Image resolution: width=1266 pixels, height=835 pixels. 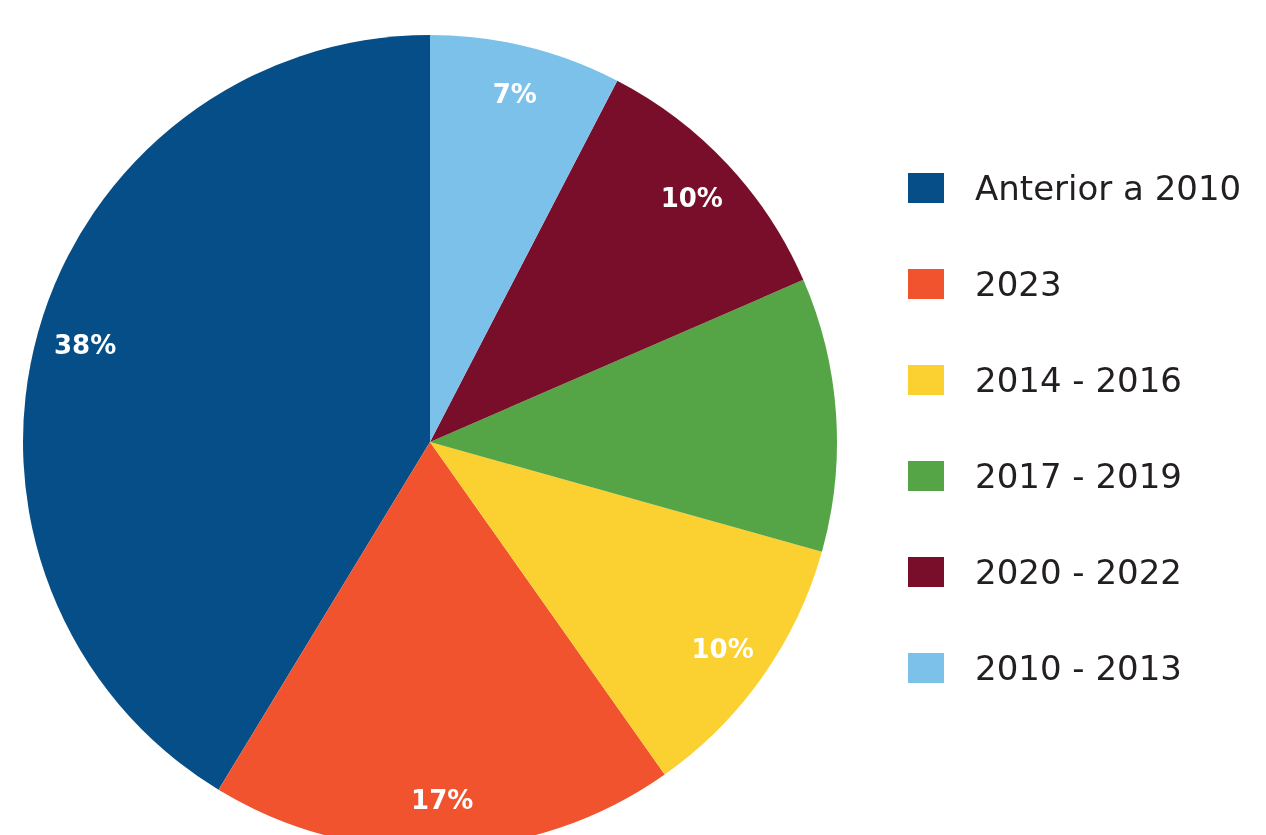 What do you see at coordinates (1018, 284) in the screenshot?
I see `legend-label: 2023` at bounding box center [1018, 284].